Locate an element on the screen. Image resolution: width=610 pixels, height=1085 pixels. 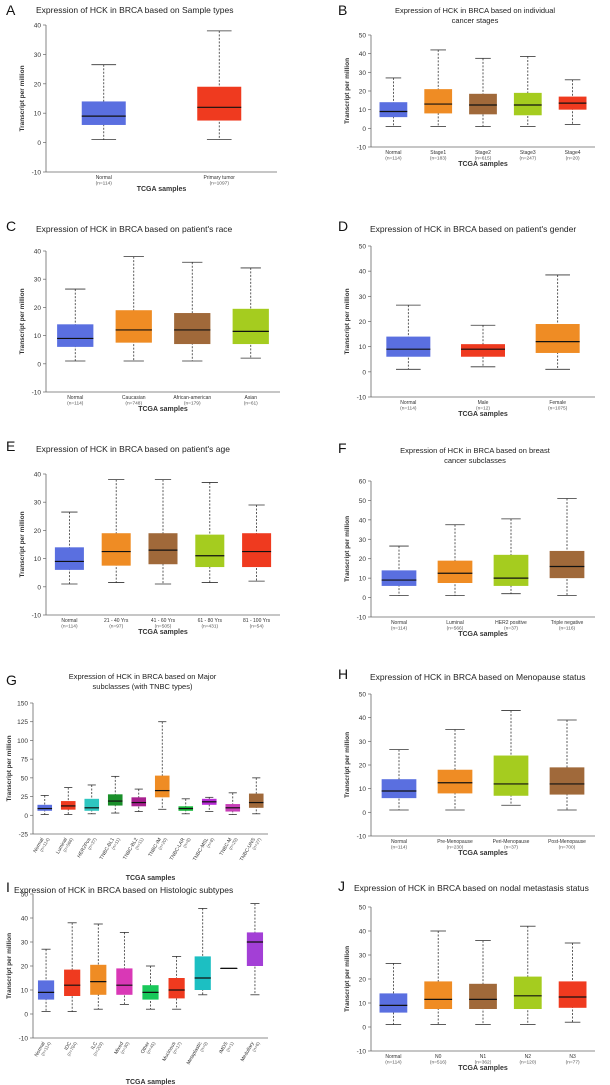
box-i-0: Normal(n=114) is located at coordinates (44, 1003).